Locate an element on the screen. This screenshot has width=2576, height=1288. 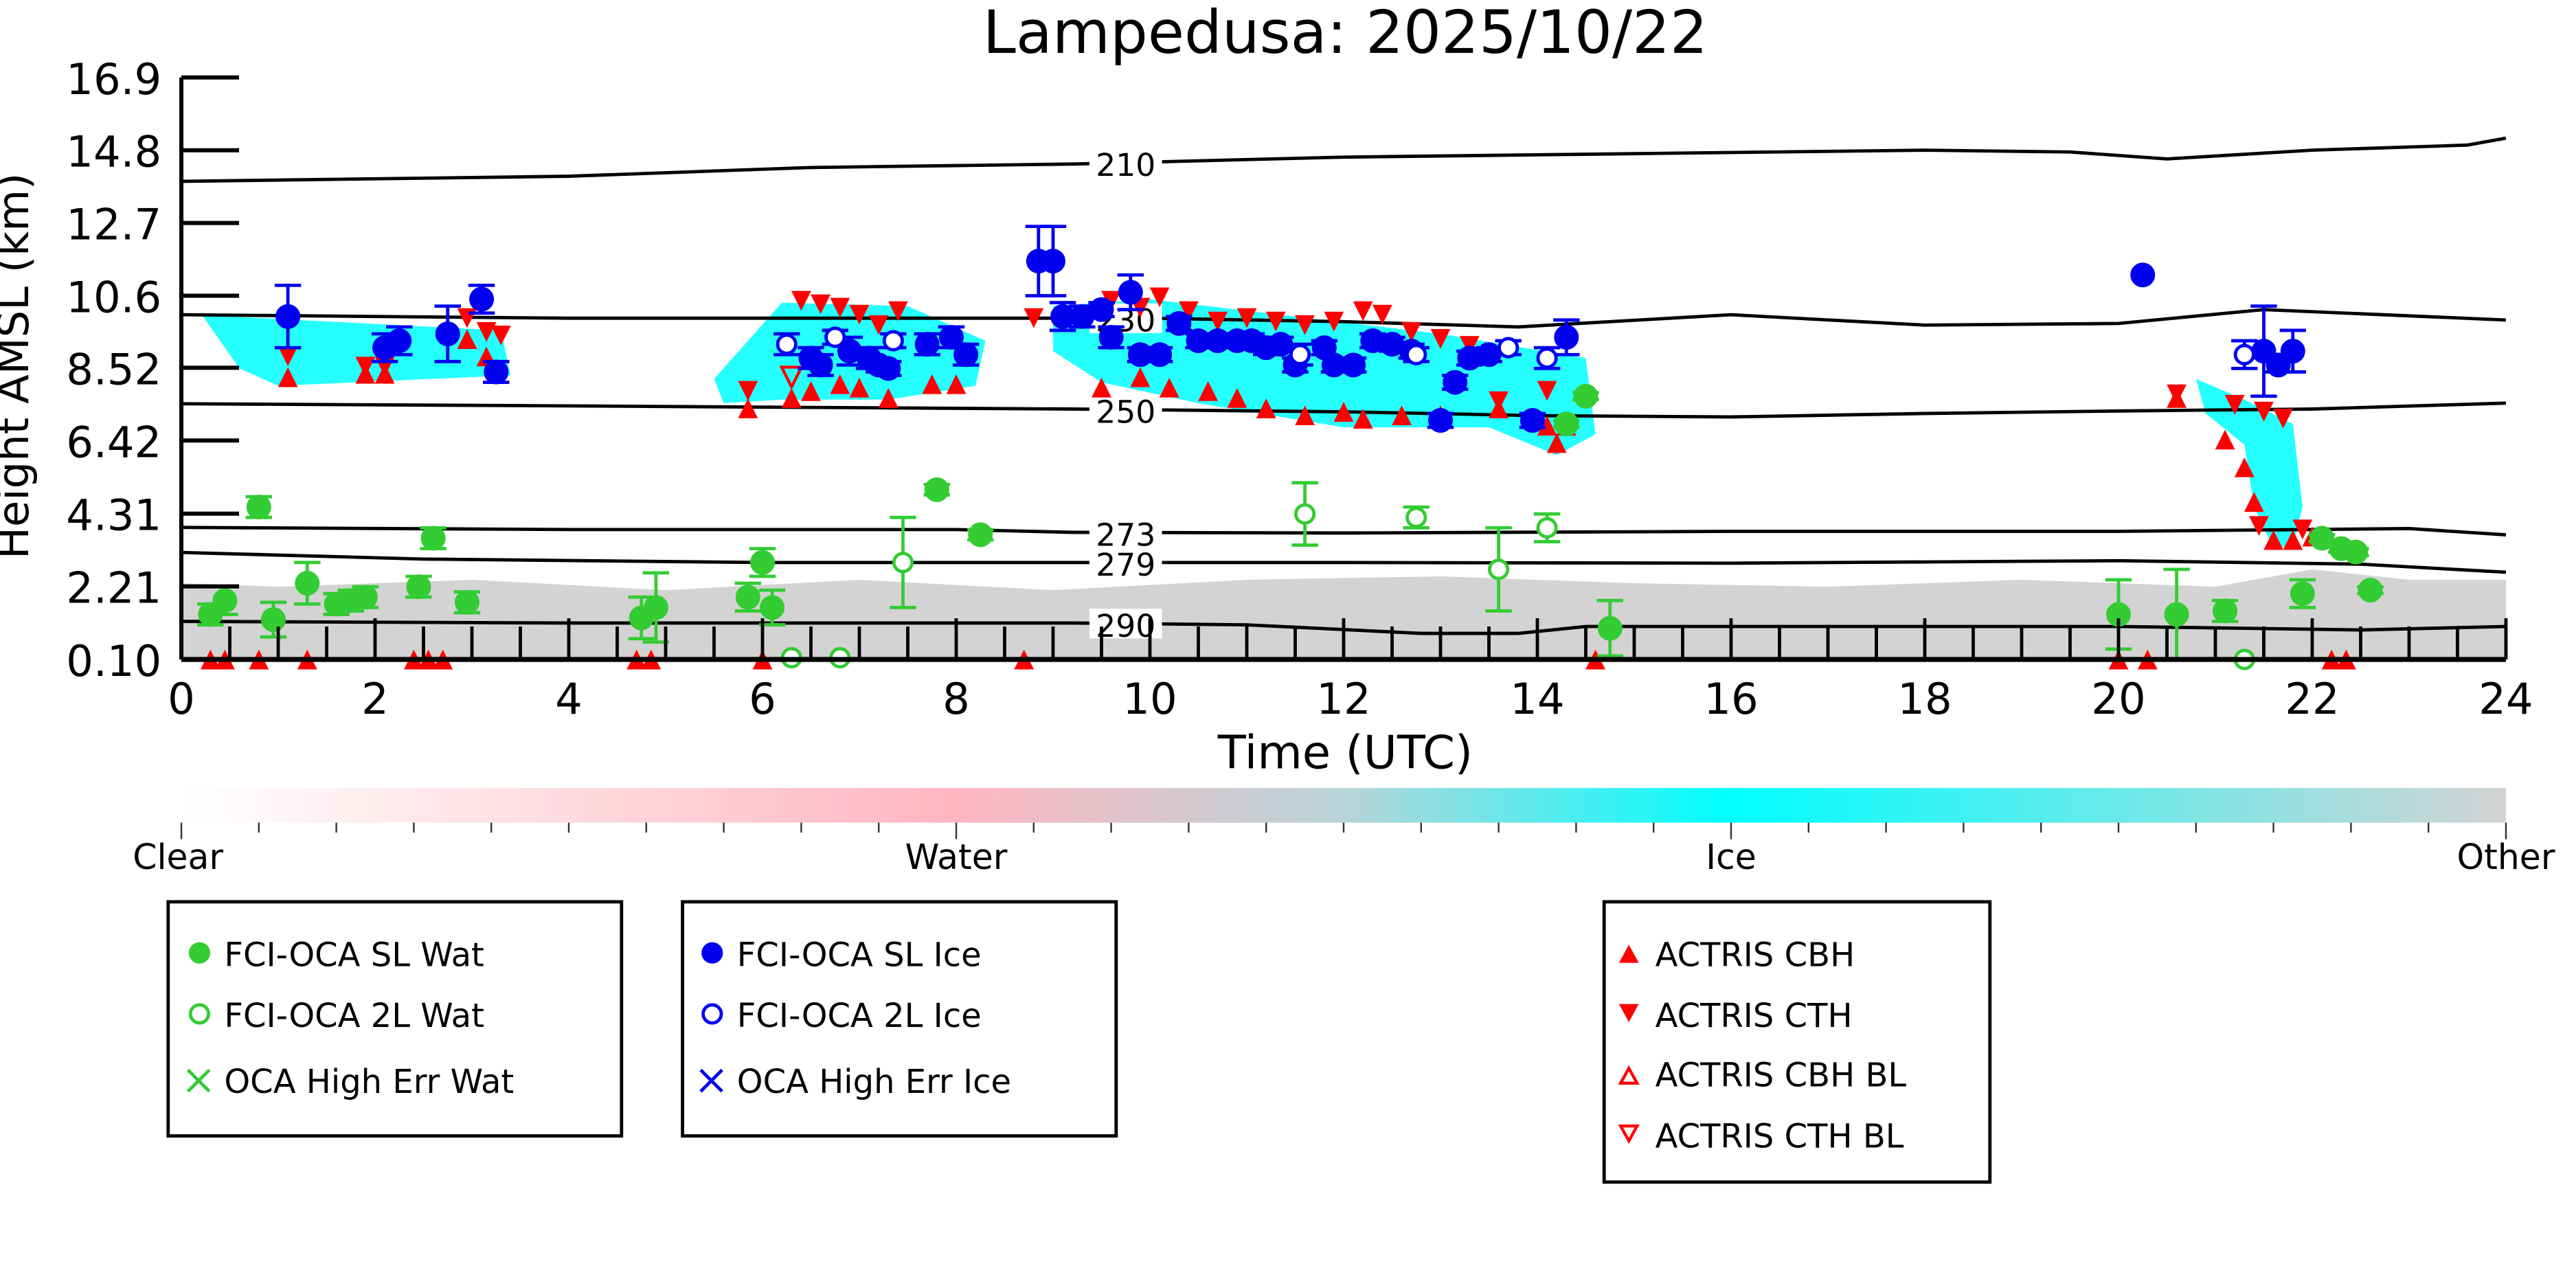
open-circle-icon is located at coordinates (199, 1014).